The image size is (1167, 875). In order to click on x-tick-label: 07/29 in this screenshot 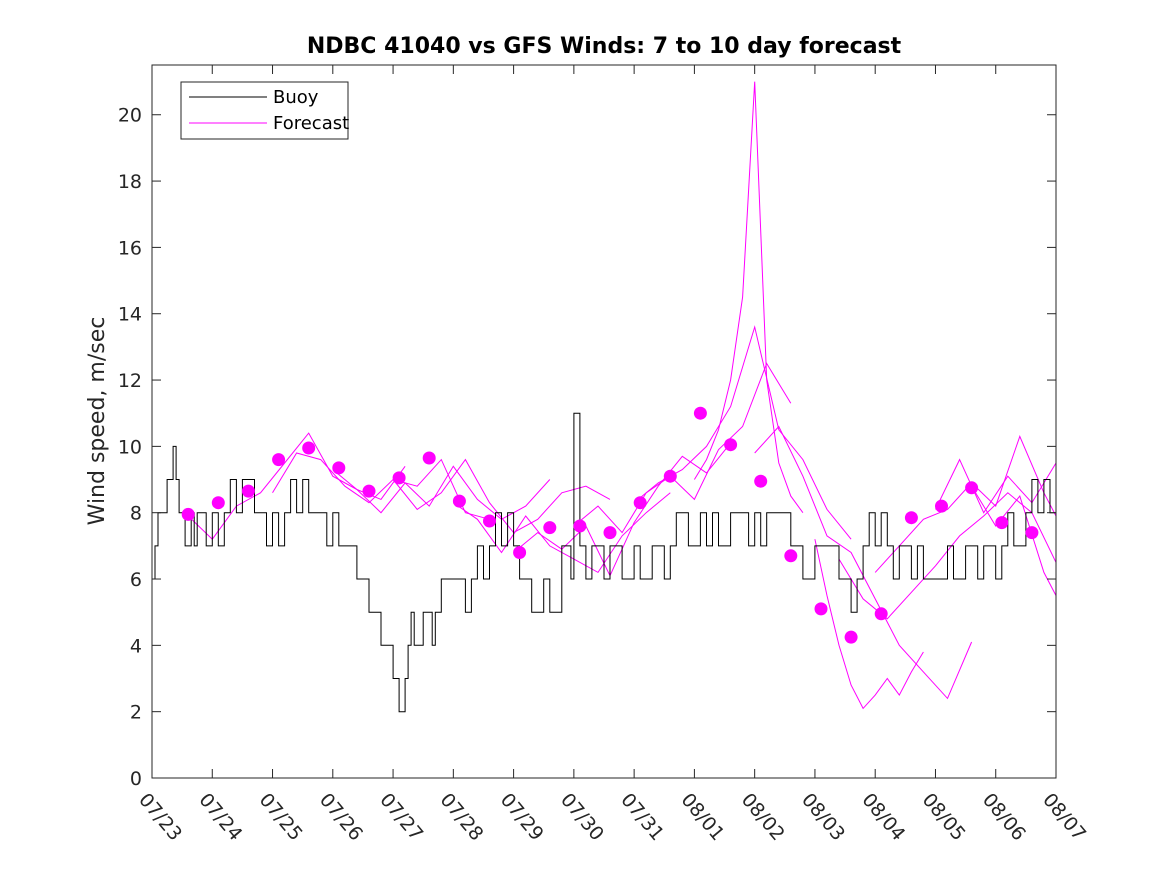, I will do `click(522, 817)`.